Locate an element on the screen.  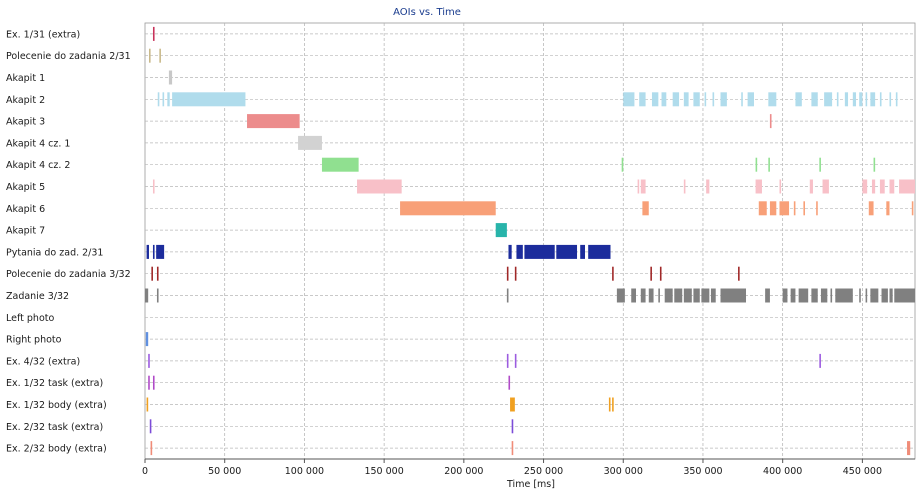
x-tick-label: 400 000 is located at coordinates (782, 471).